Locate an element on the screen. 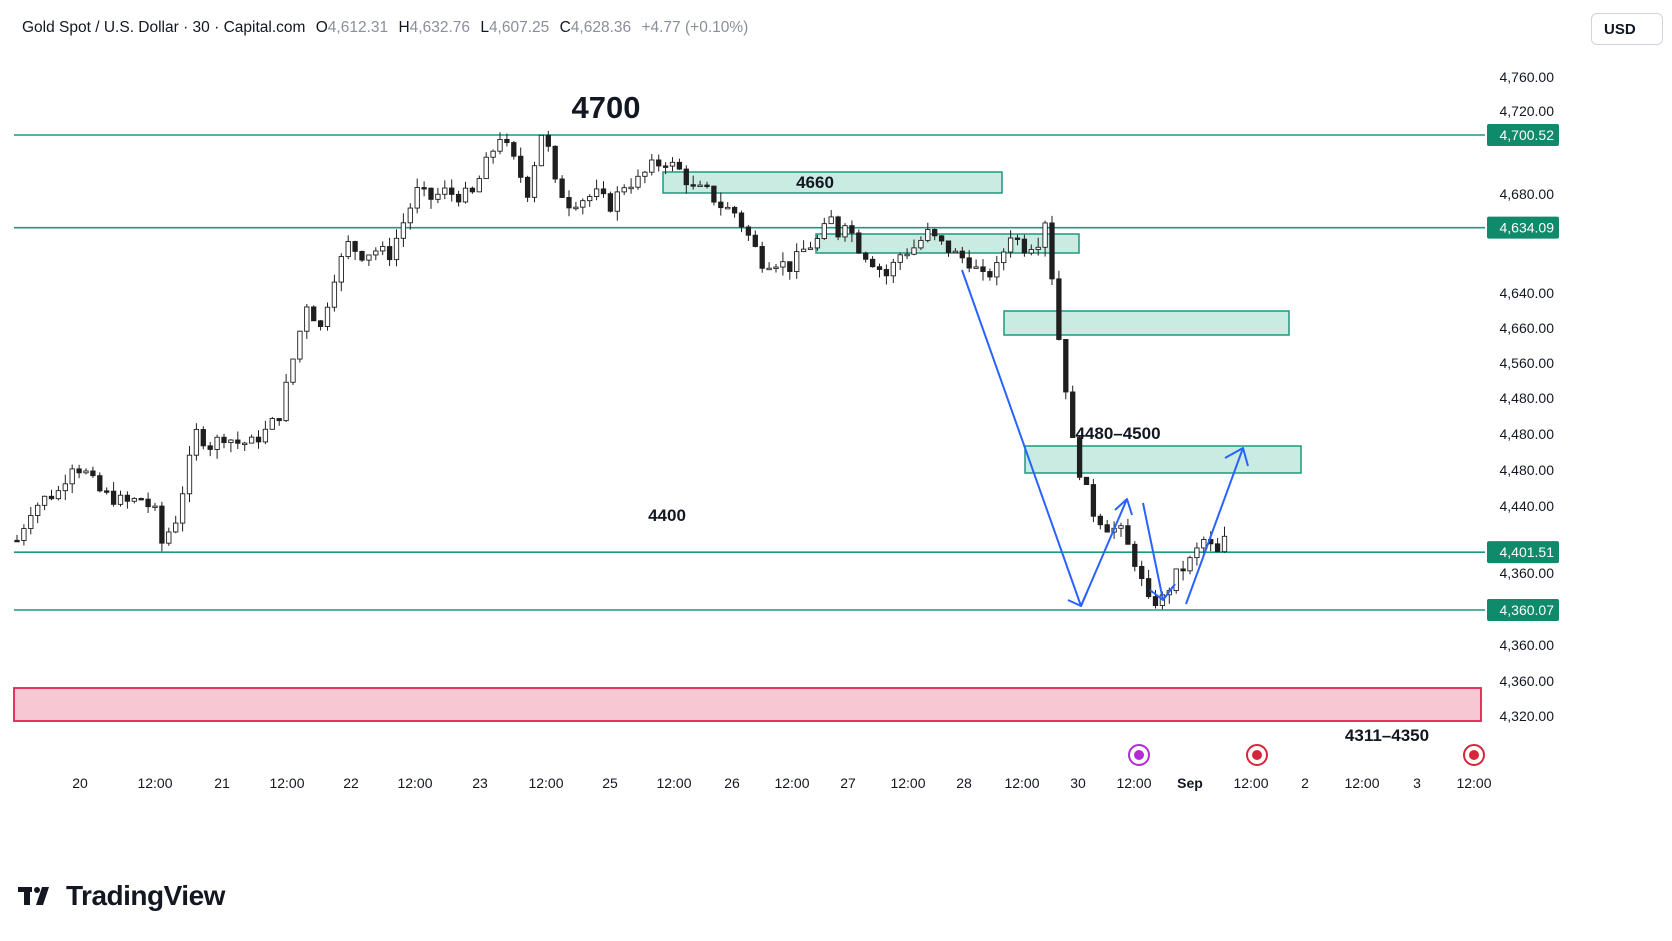 Image resolution: width=1672 pixels, height=941 pixels. annotation-label: 4480–4500 is located at coordinates (1117, 433).